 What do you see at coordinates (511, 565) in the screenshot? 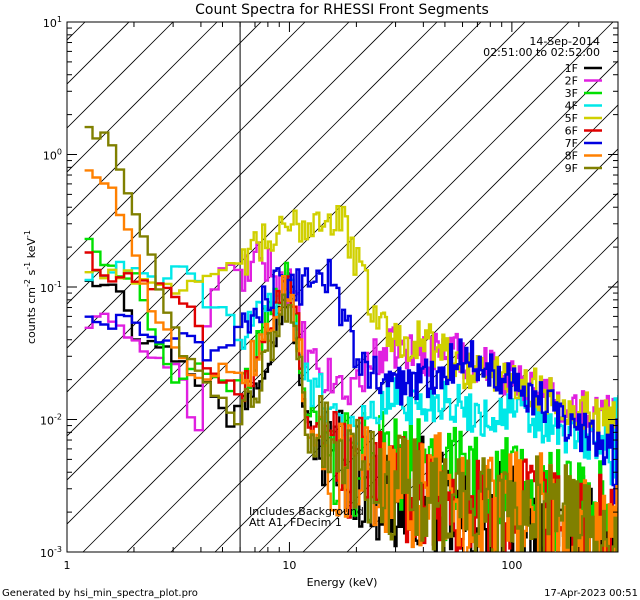
I see `x-tick-label: 100` at bounding box center [511, 565].